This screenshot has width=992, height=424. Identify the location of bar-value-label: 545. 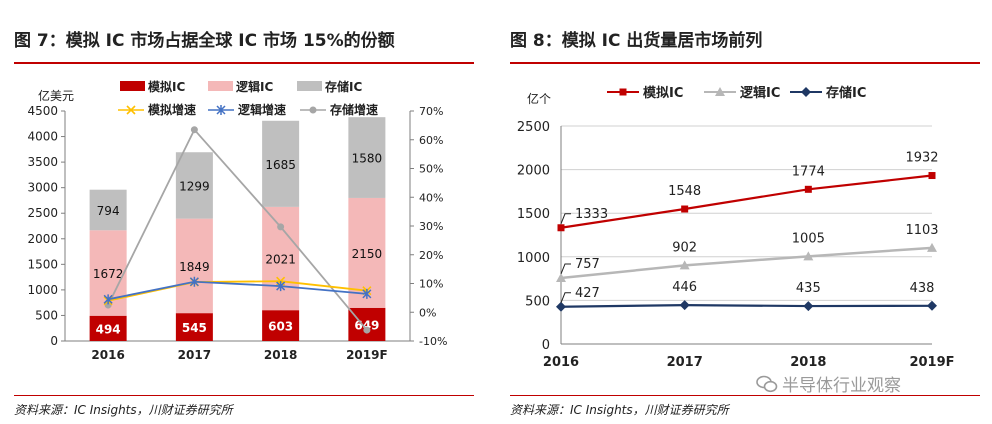
(194, 328).